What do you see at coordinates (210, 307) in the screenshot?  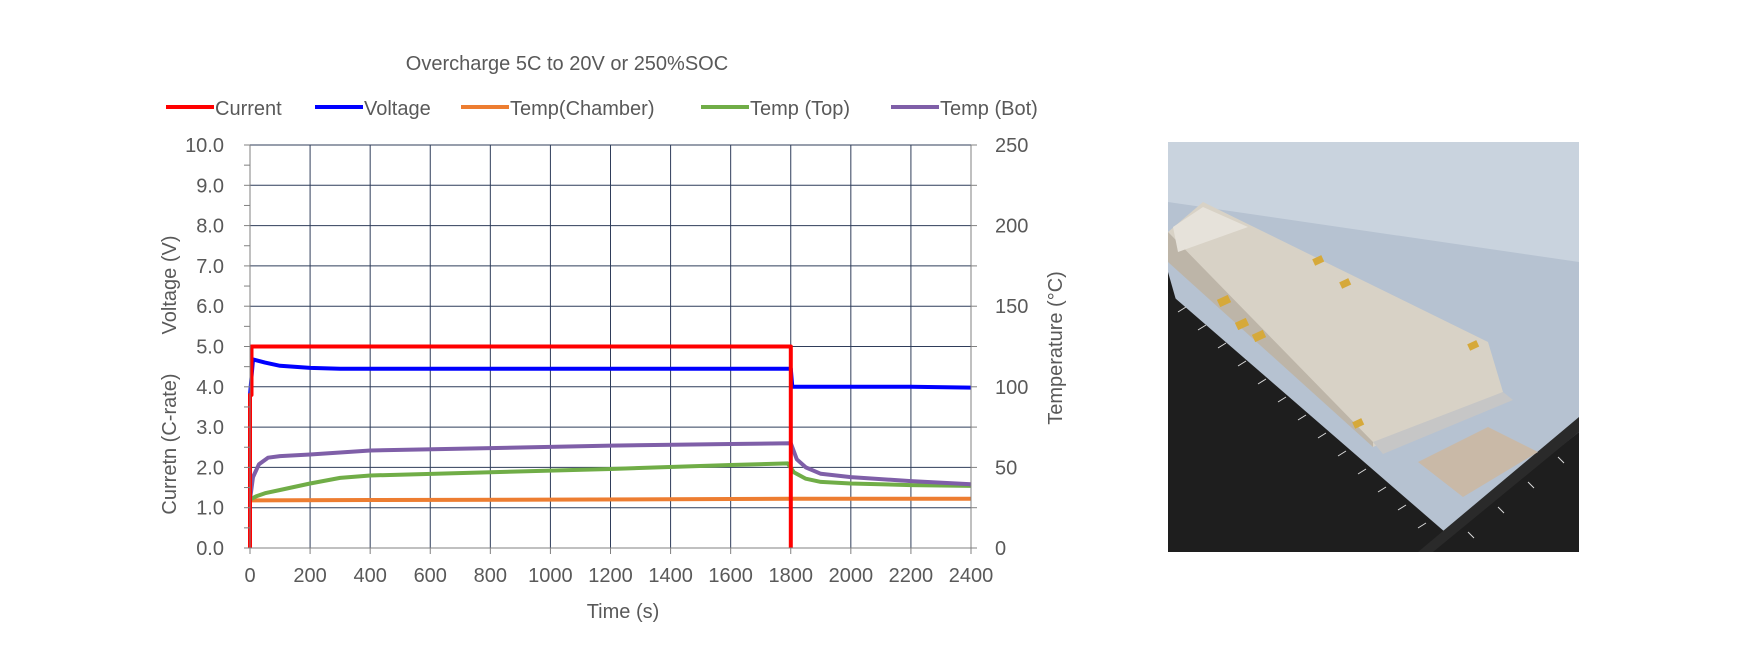 I see `y-left-tick-label: 6.0` at bounding box center [210, 307].